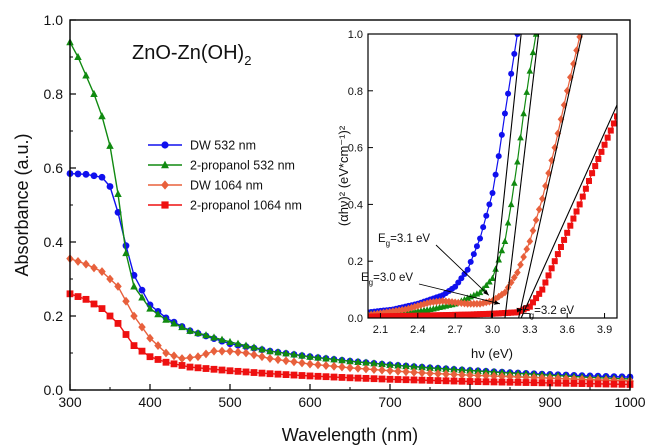 The image size is (646, 447). I want to click on bandgap-label-value: =3.0 eV, so click(393, 278).